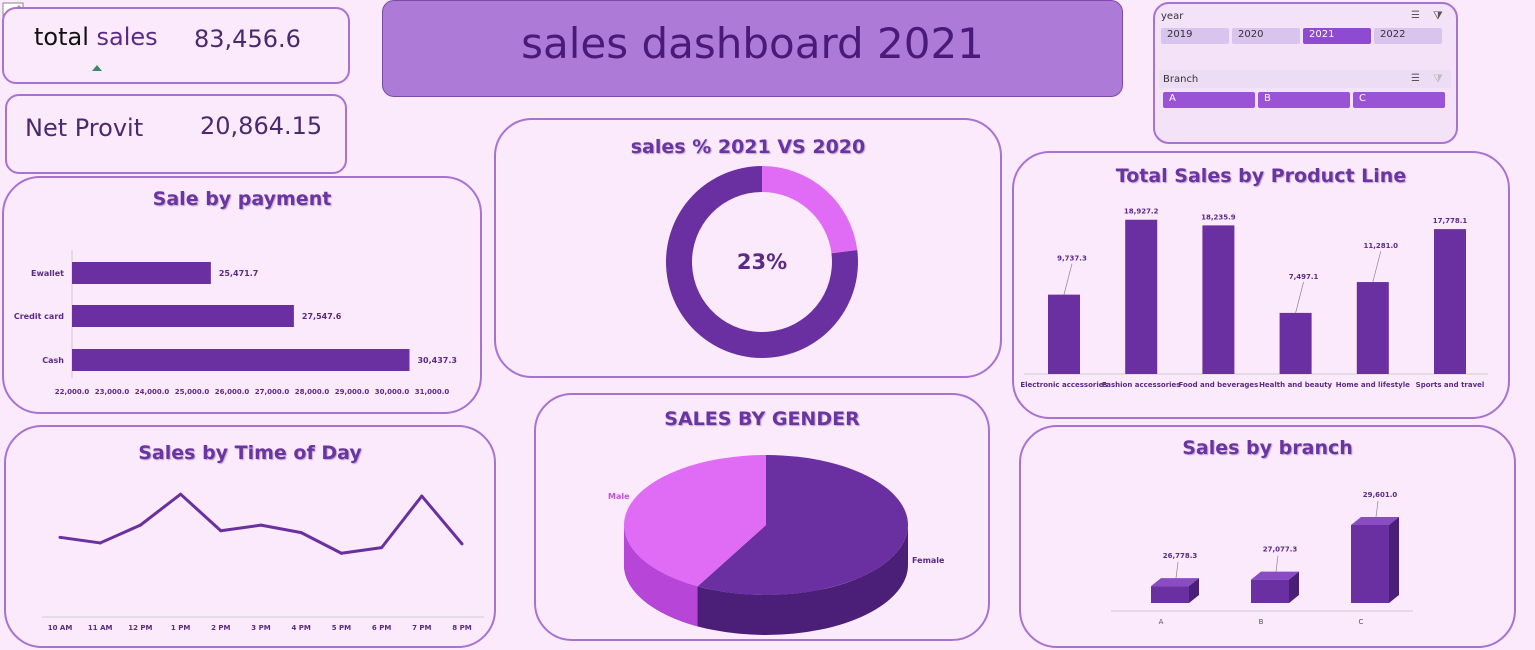 The width and height of the screenshot is (1535, 650). What do you see at coordinates (238, 273) in the screenshot?
I see `value-label: 25,471.7` at bounding box center [238, 273].